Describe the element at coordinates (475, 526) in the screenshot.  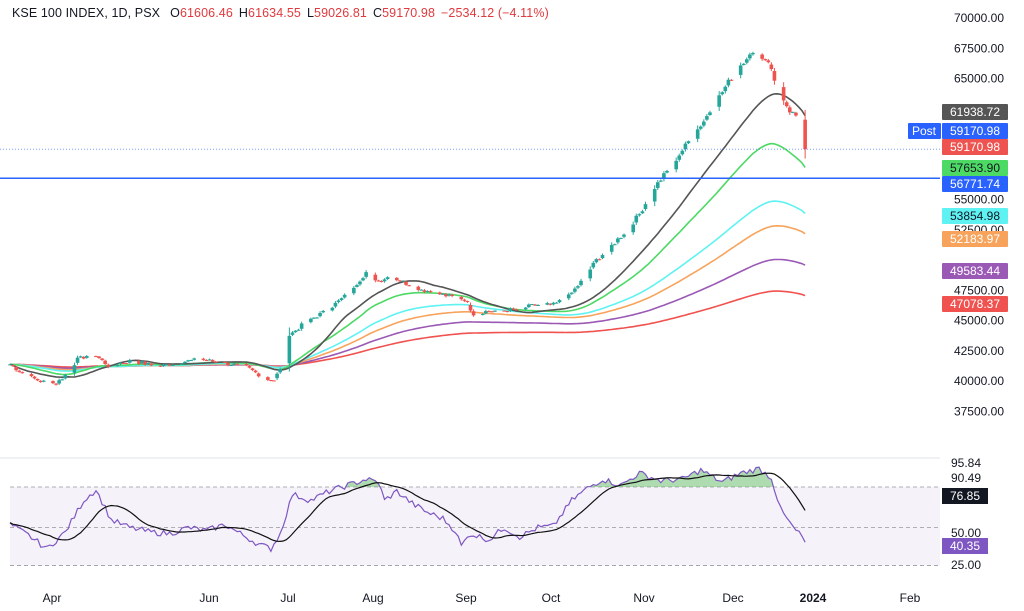
I see `rsi-band-fill` at that location.